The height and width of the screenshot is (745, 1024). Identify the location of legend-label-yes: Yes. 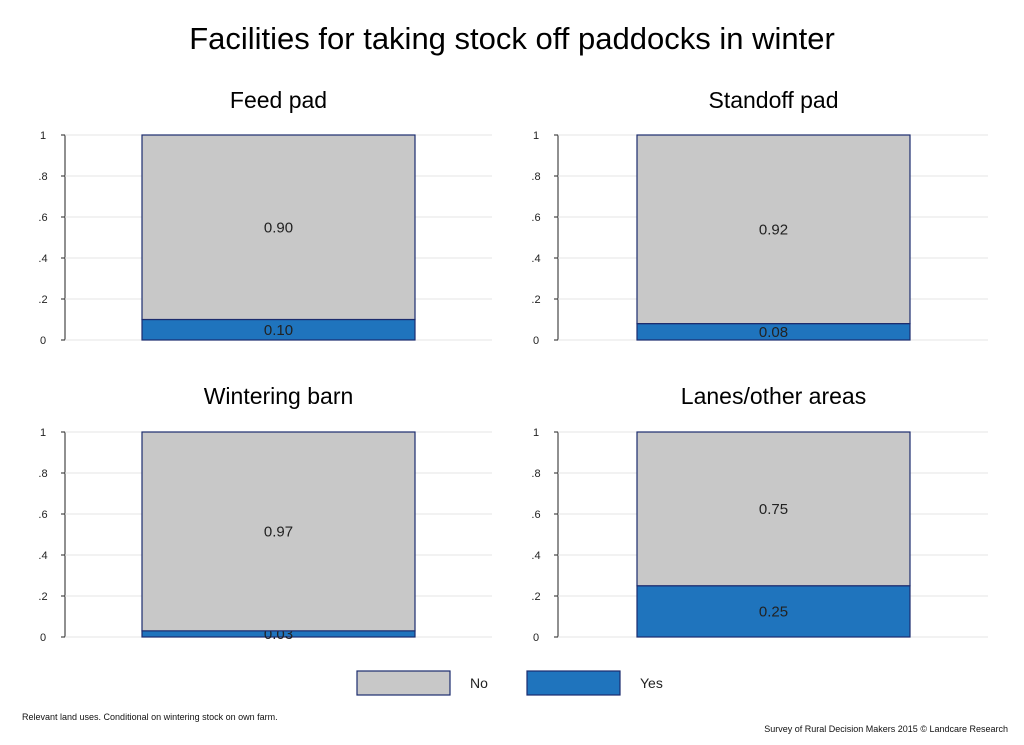
(651, 683).